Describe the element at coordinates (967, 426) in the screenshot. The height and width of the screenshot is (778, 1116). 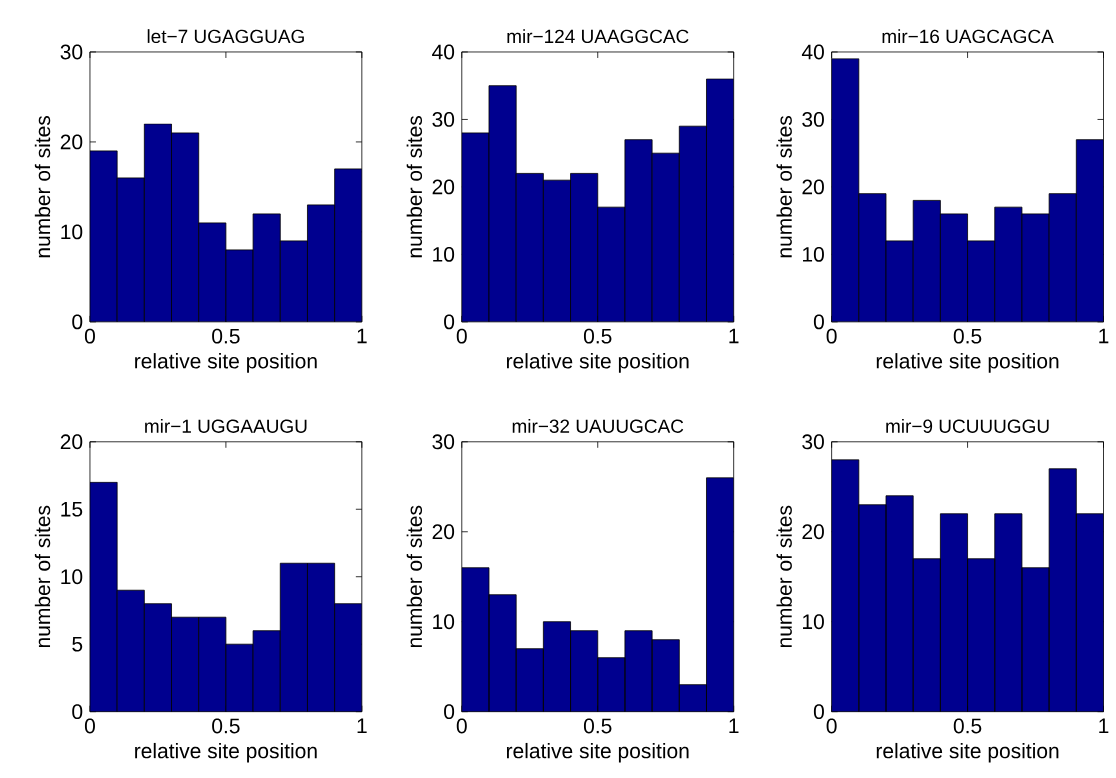
I see `chart-title: mir−9 UCUUUGGU` at that location.